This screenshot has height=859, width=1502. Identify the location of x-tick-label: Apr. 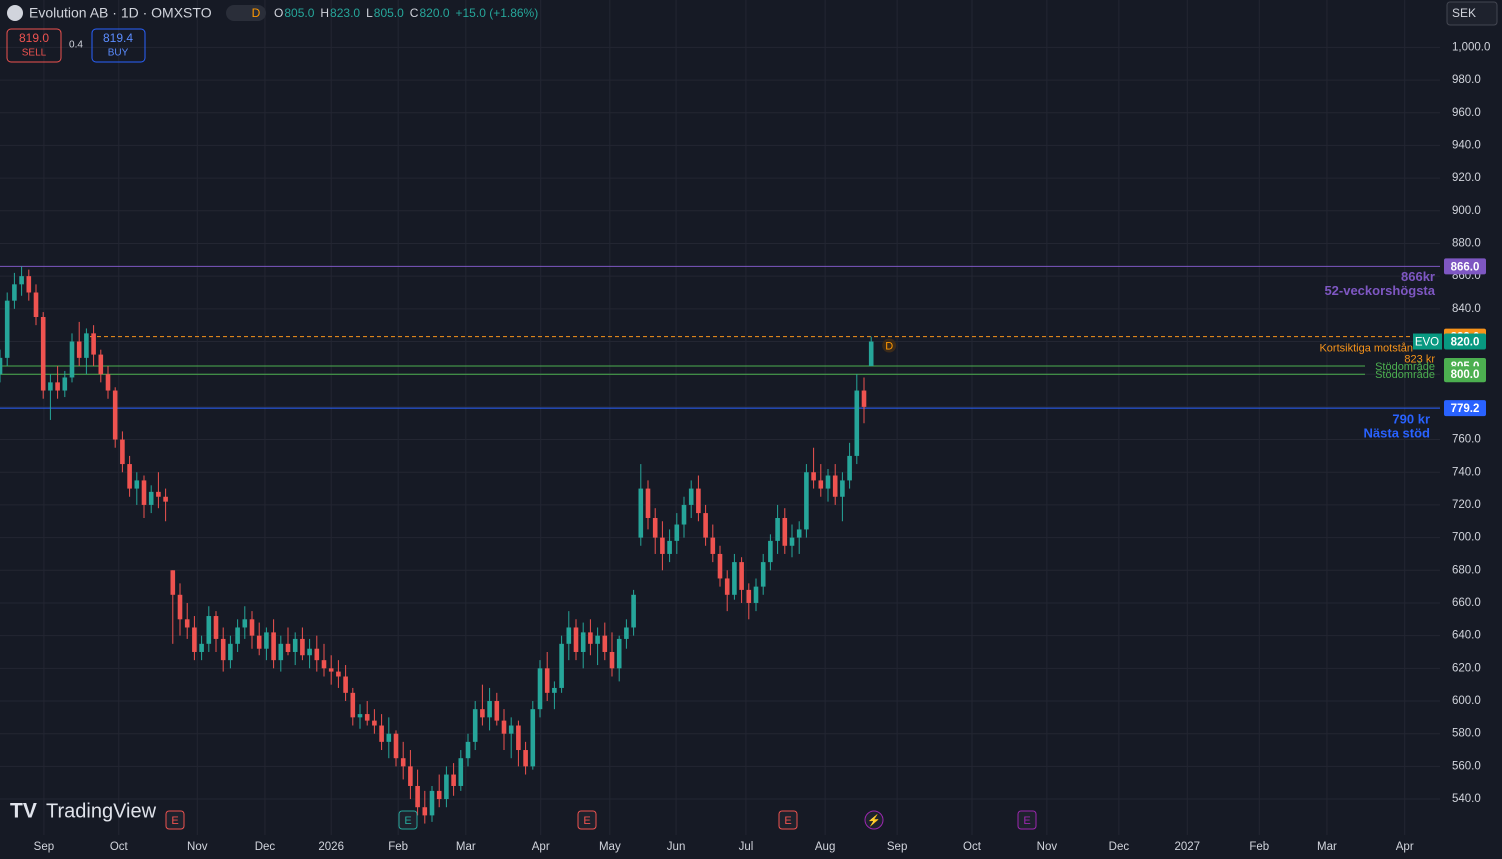
(1405, 847).